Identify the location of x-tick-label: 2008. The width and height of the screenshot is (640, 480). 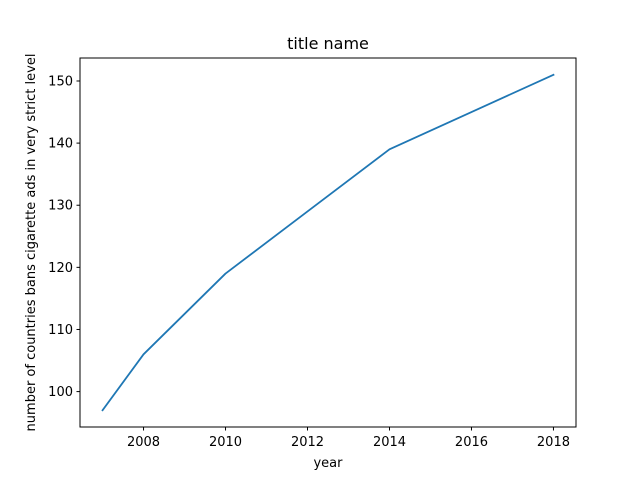
(143, 442).